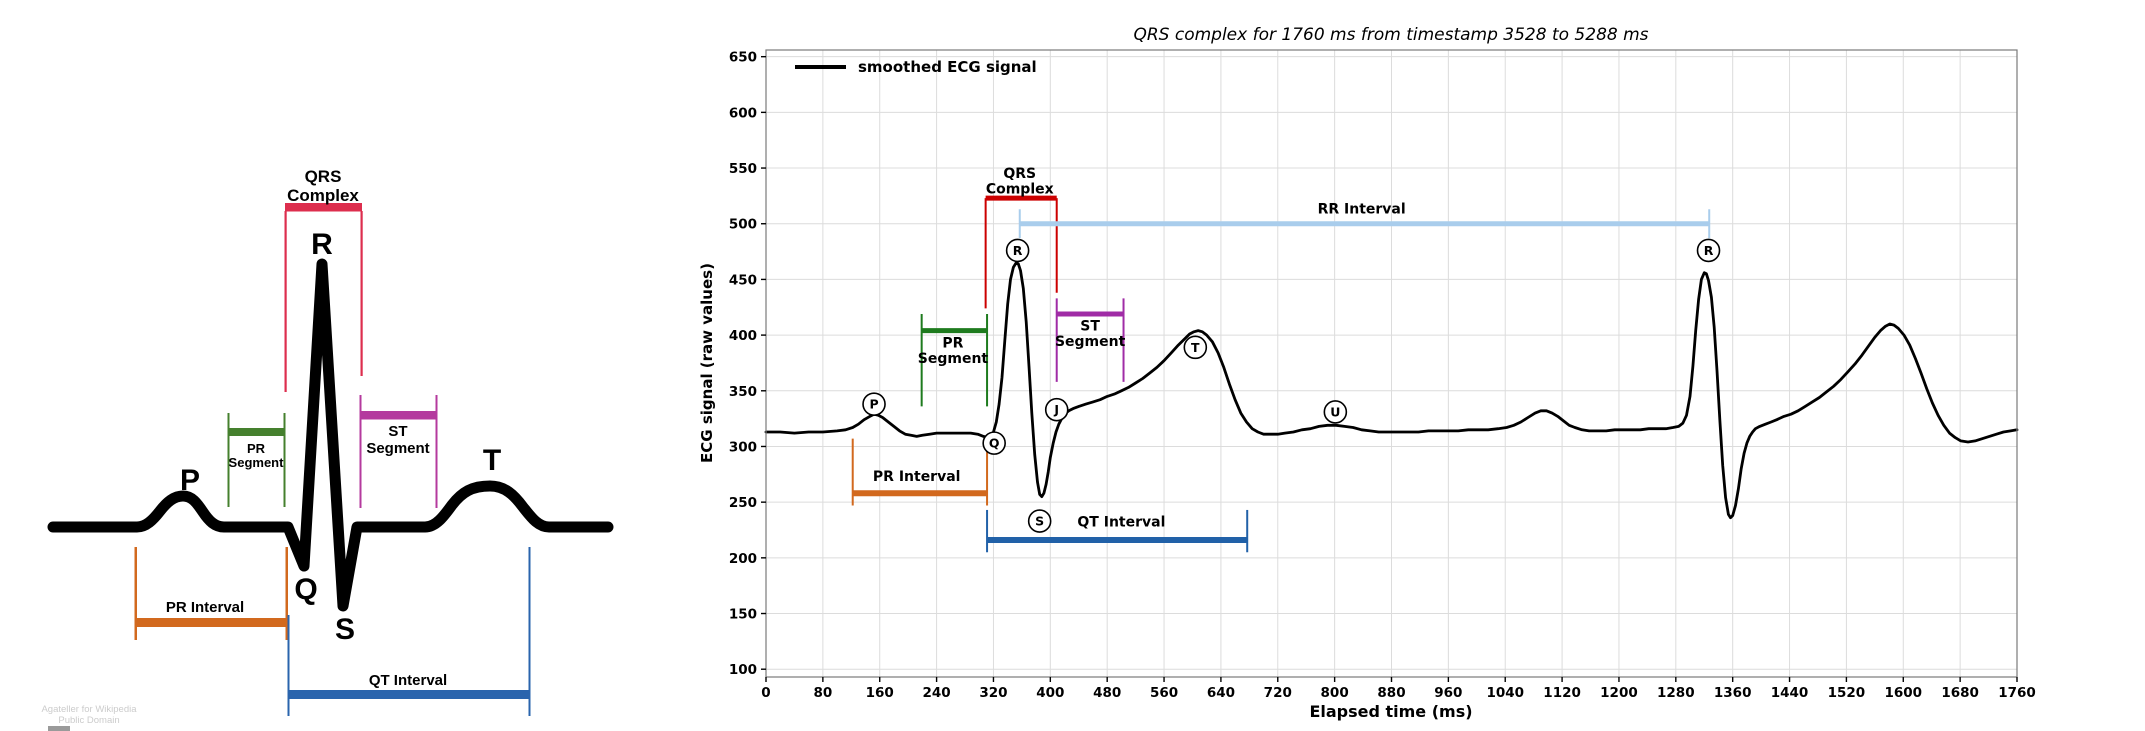 The width and height of the screenshot is (2145, 731). I want to click on schematic-t-wave-label: T, so click(492, 460).